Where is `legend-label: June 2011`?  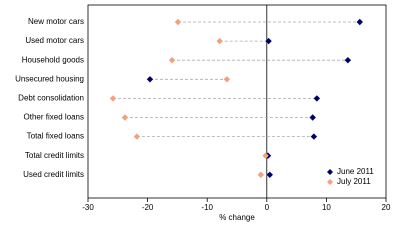 legend-label: June 2011 is located at coordinates (355, 171).